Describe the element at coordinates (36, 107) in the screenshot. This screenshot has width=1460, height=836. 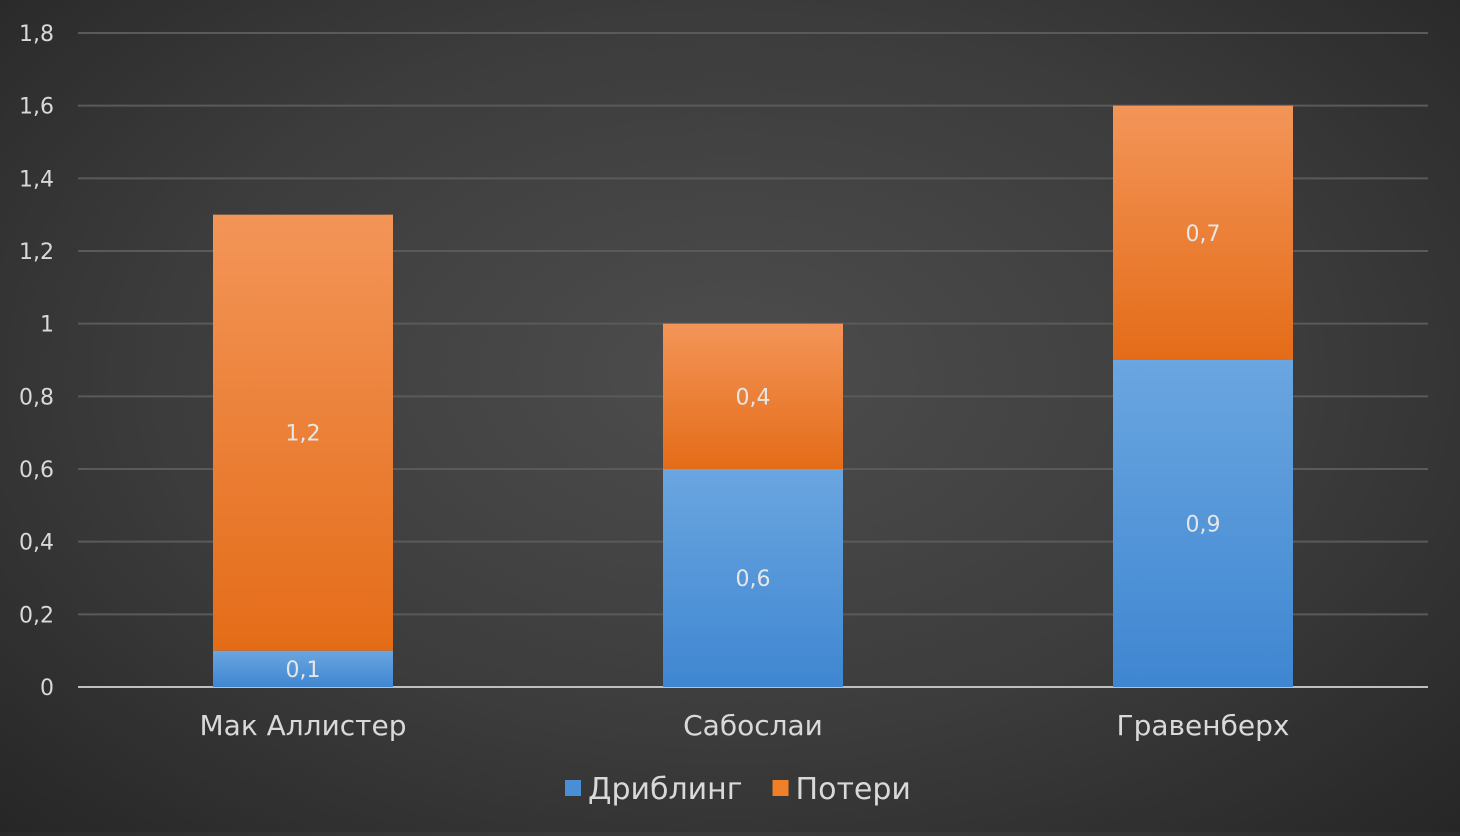
I see `y-tick-label: 1,6` at that location.